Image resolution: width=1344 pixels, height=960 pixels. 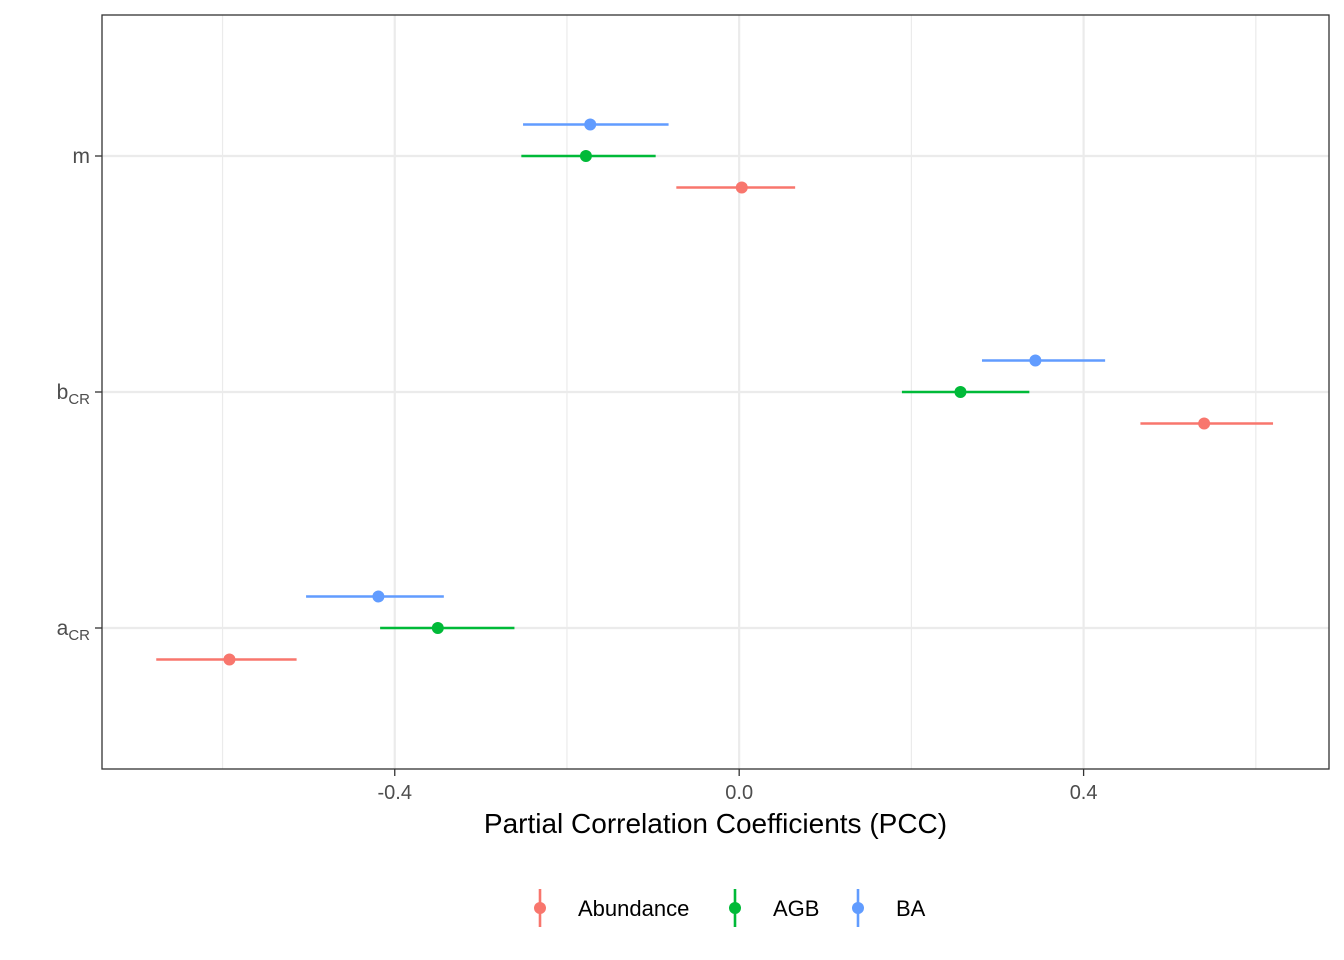 I want to click on y-tick-label-m: m, so click(x=82, y=156).